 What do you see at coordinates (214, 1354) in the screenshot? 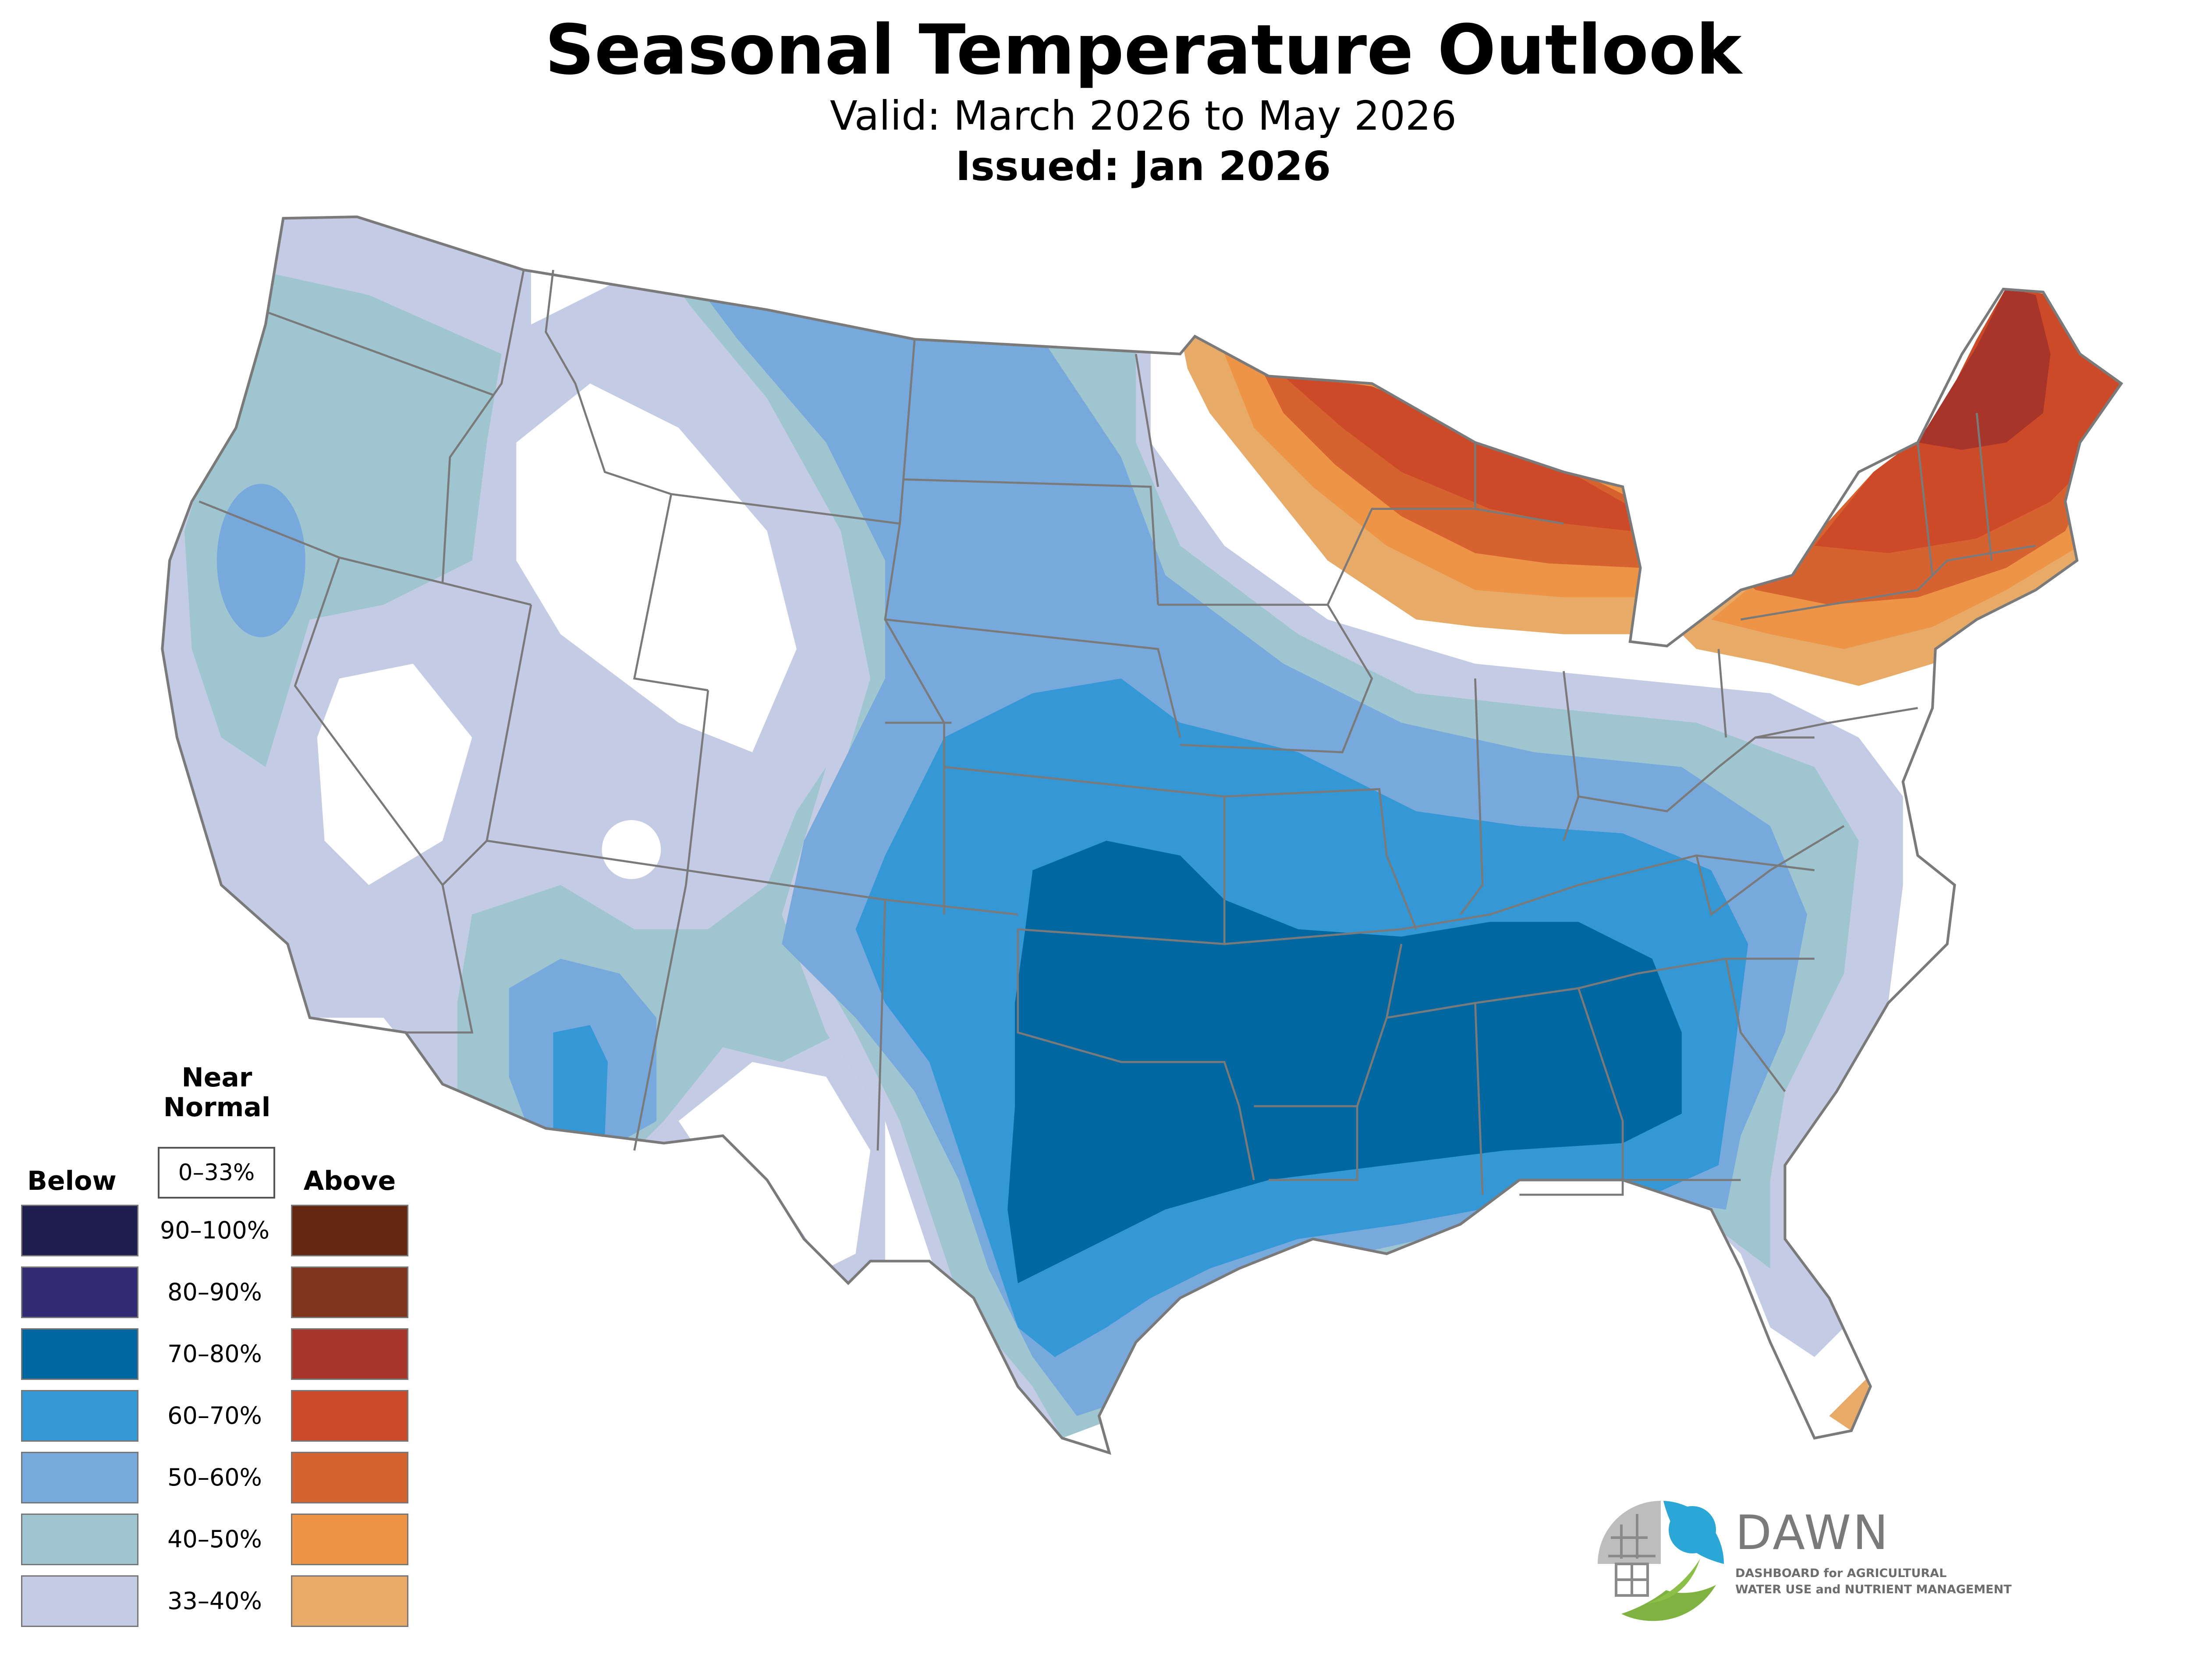
I see `legend-range-label: 70–80%` at bounding box center [214, 1354].